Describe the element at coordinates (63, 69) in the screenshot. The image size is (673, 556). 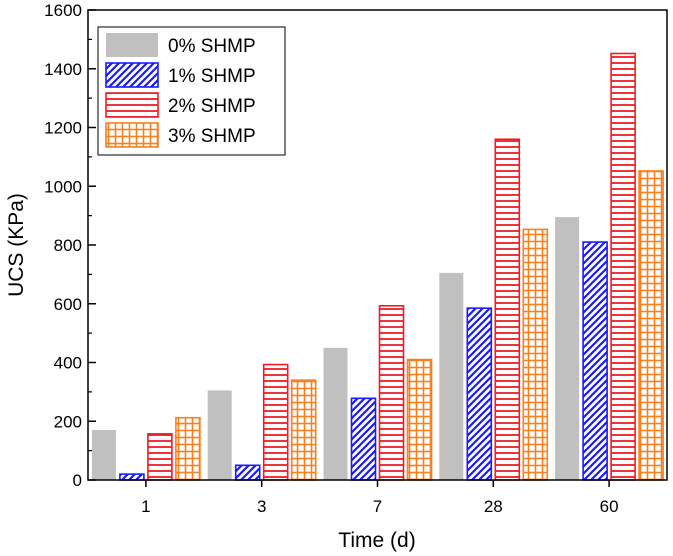
I see `y-tick-label: 1400` at that location.